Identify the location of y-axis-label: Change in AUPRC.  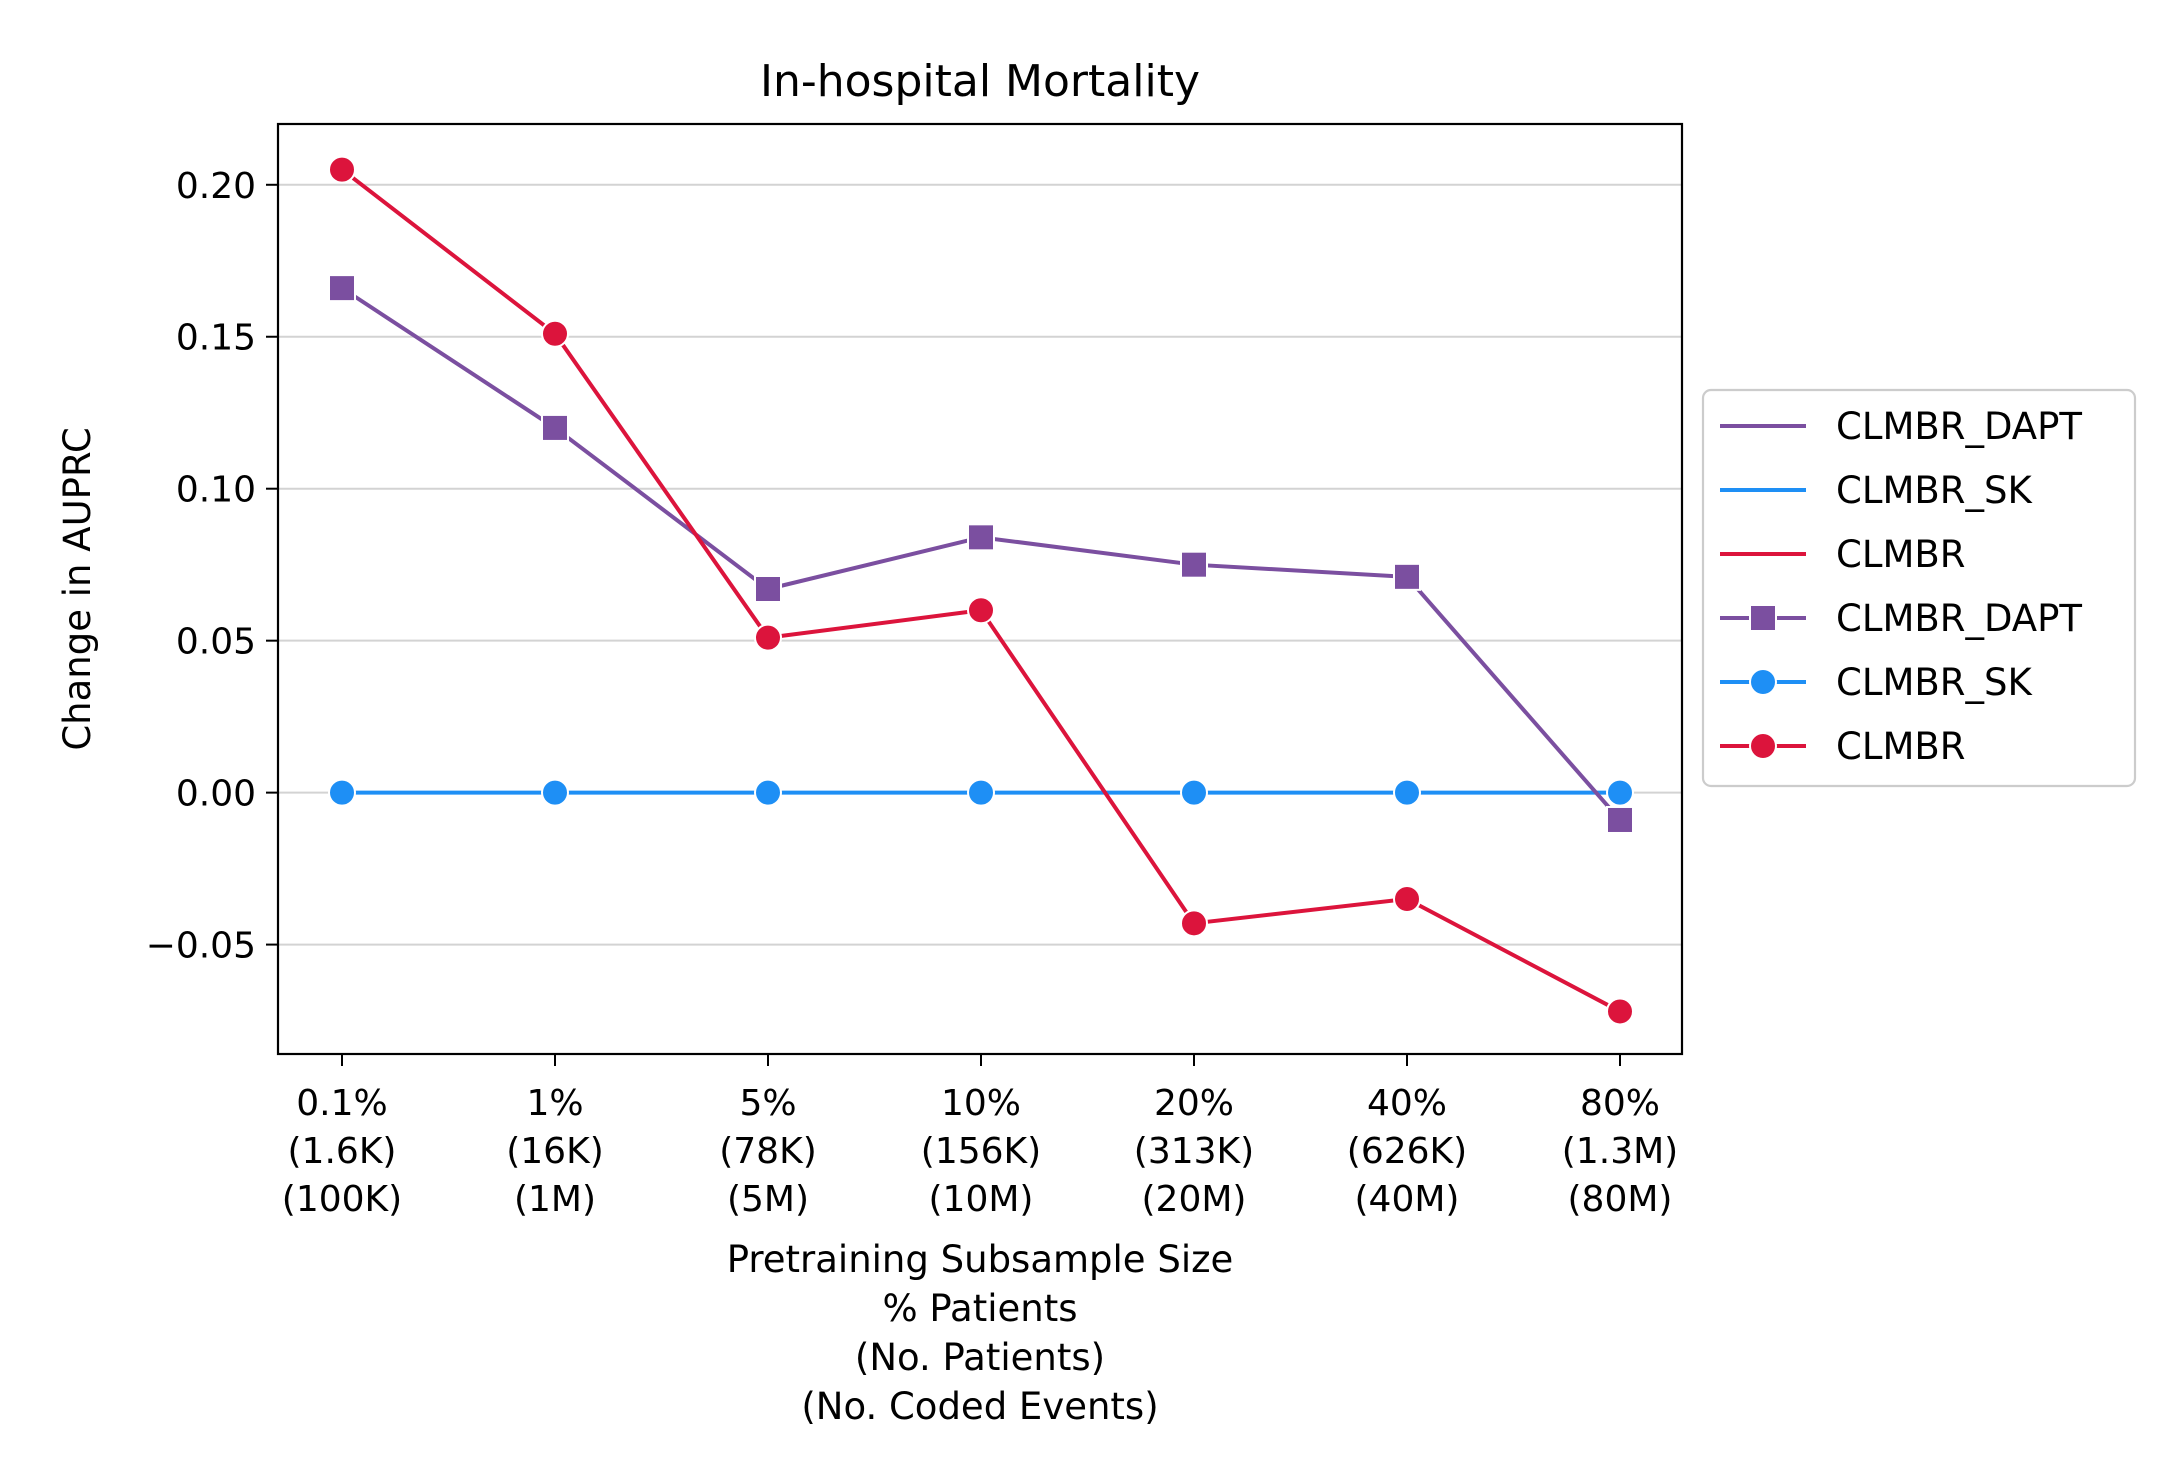
(77, 588).